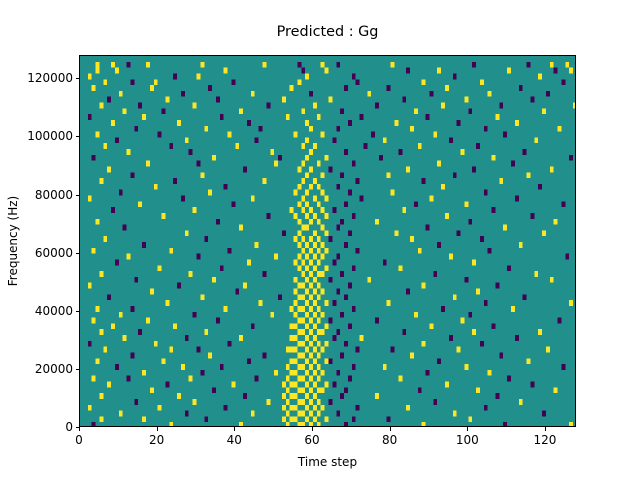 The image size is (640, 480). What do you see at coordinates (69, 427) in the screenshot?
I see `y-tick-label: 0` at bounding box center [69, 427].